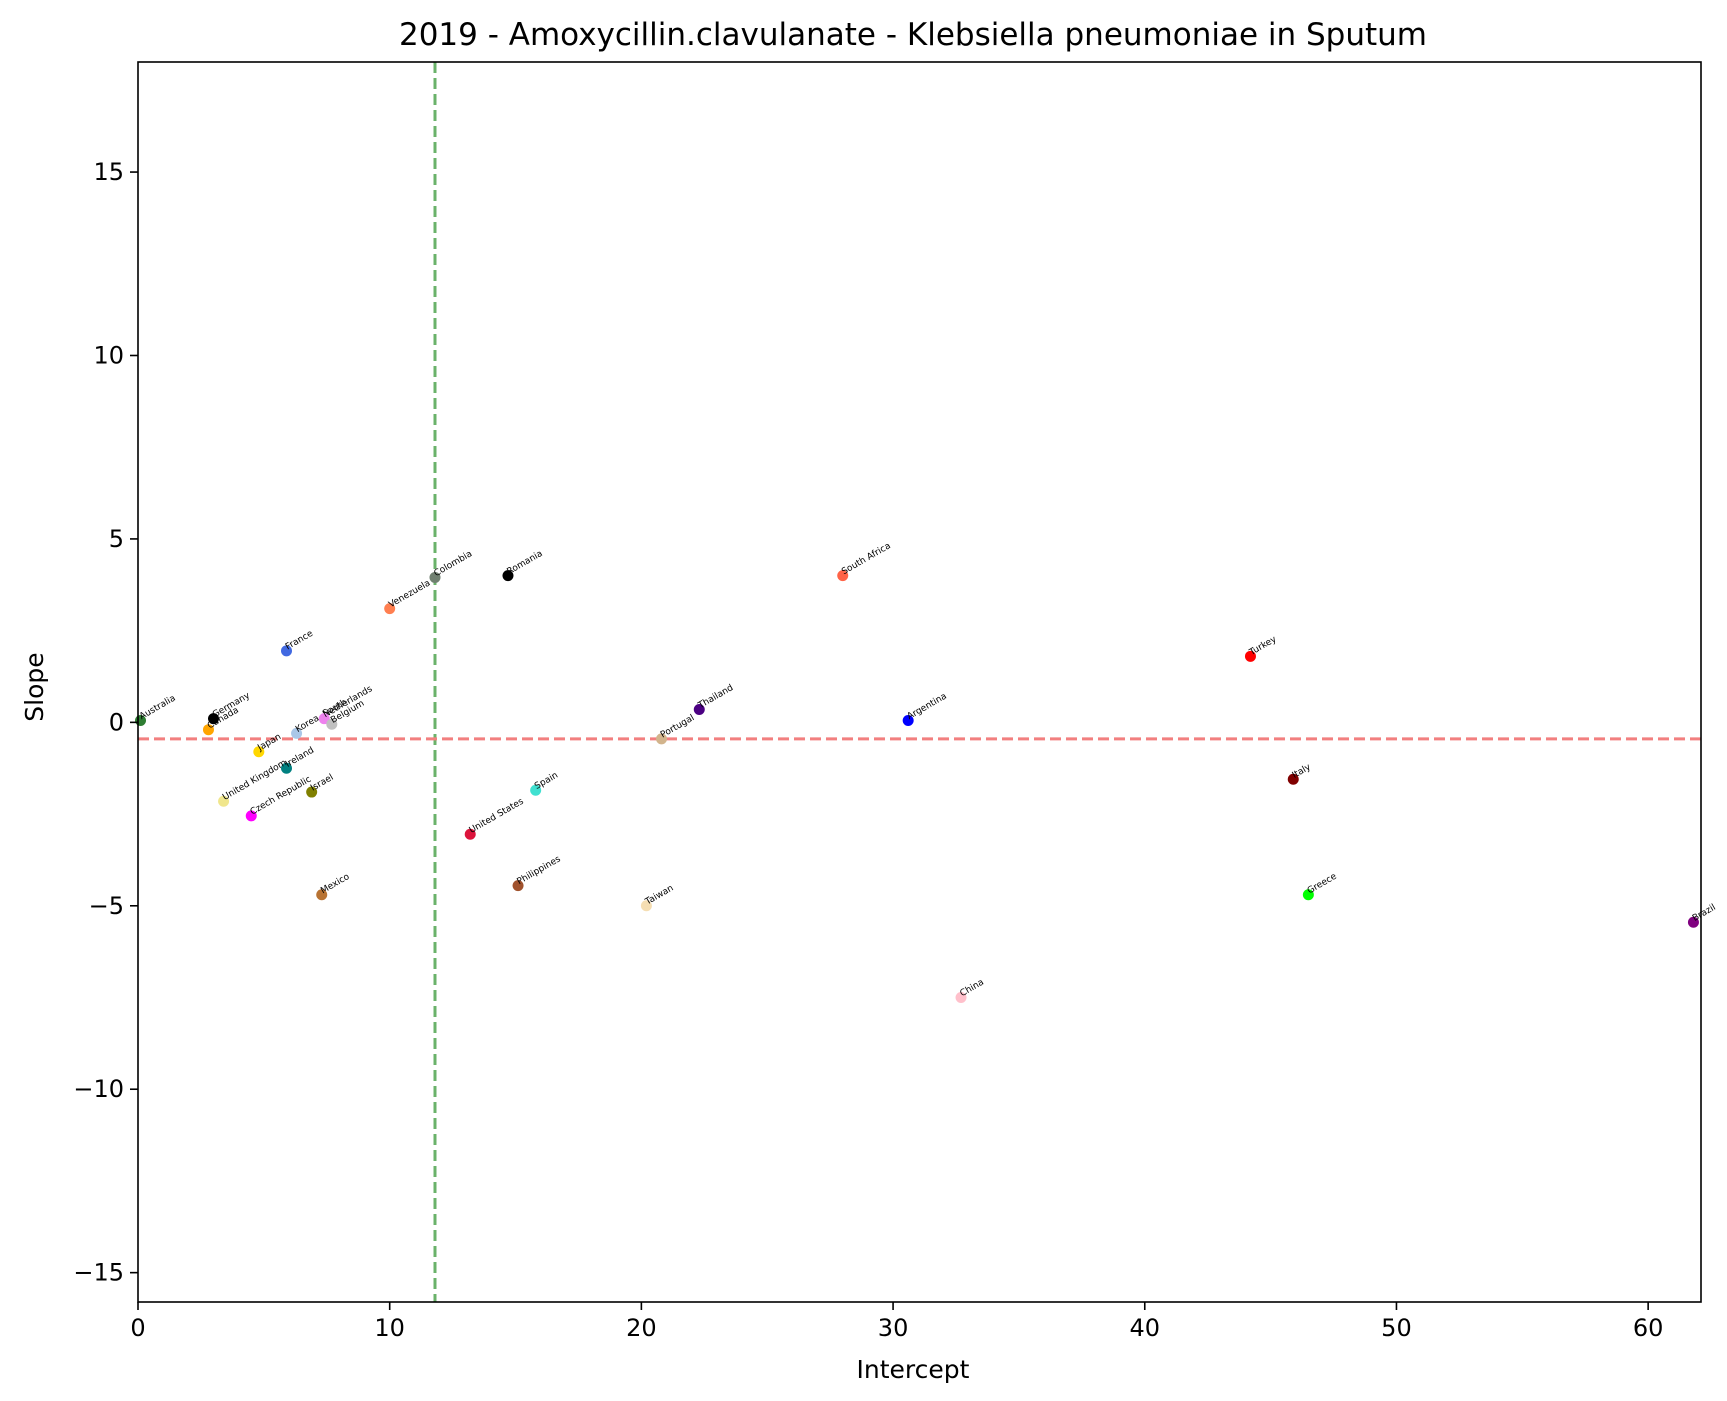  I want to click on y-axis-label: Slope, so click(34, 686).